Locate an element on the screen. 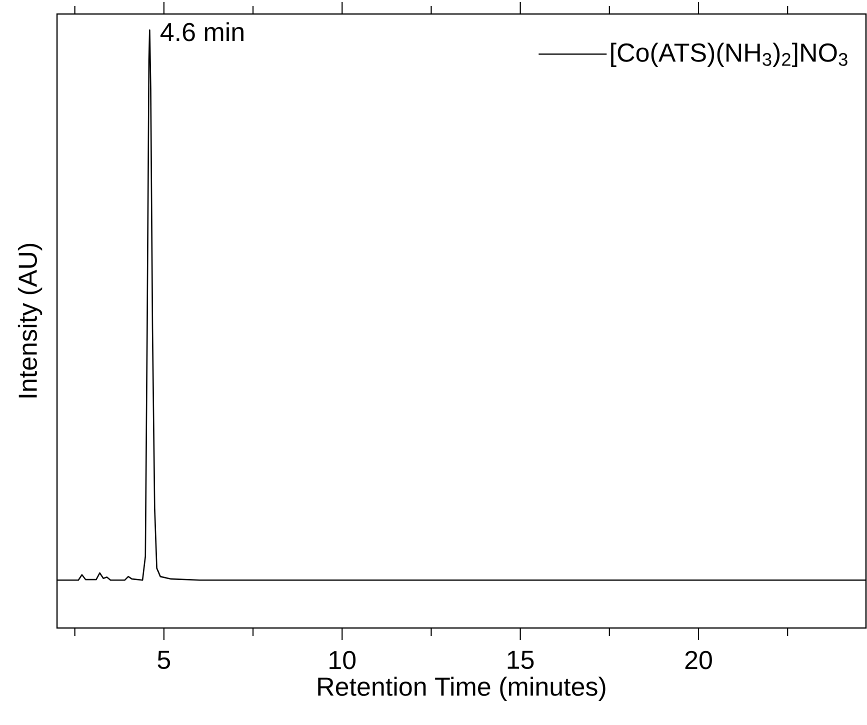 This screenshot has width=867, height=725. x-tick-label: 10 is located at coordinates (343, 660).